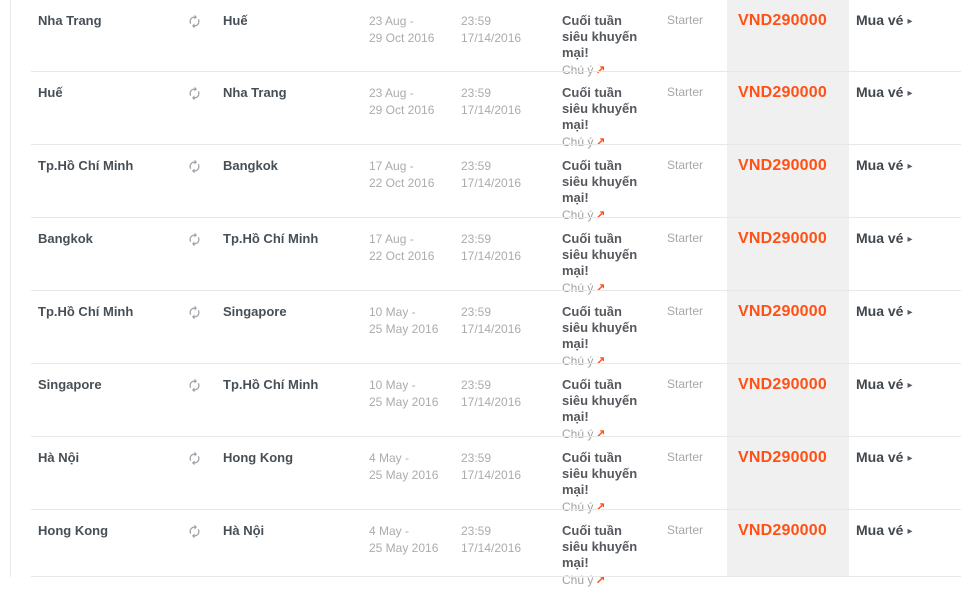  What do you see at coordinates (402, 183) in the screenshot?
I see `travel-period-end: 22 Oct 2016` at bounding box center [402, 183].